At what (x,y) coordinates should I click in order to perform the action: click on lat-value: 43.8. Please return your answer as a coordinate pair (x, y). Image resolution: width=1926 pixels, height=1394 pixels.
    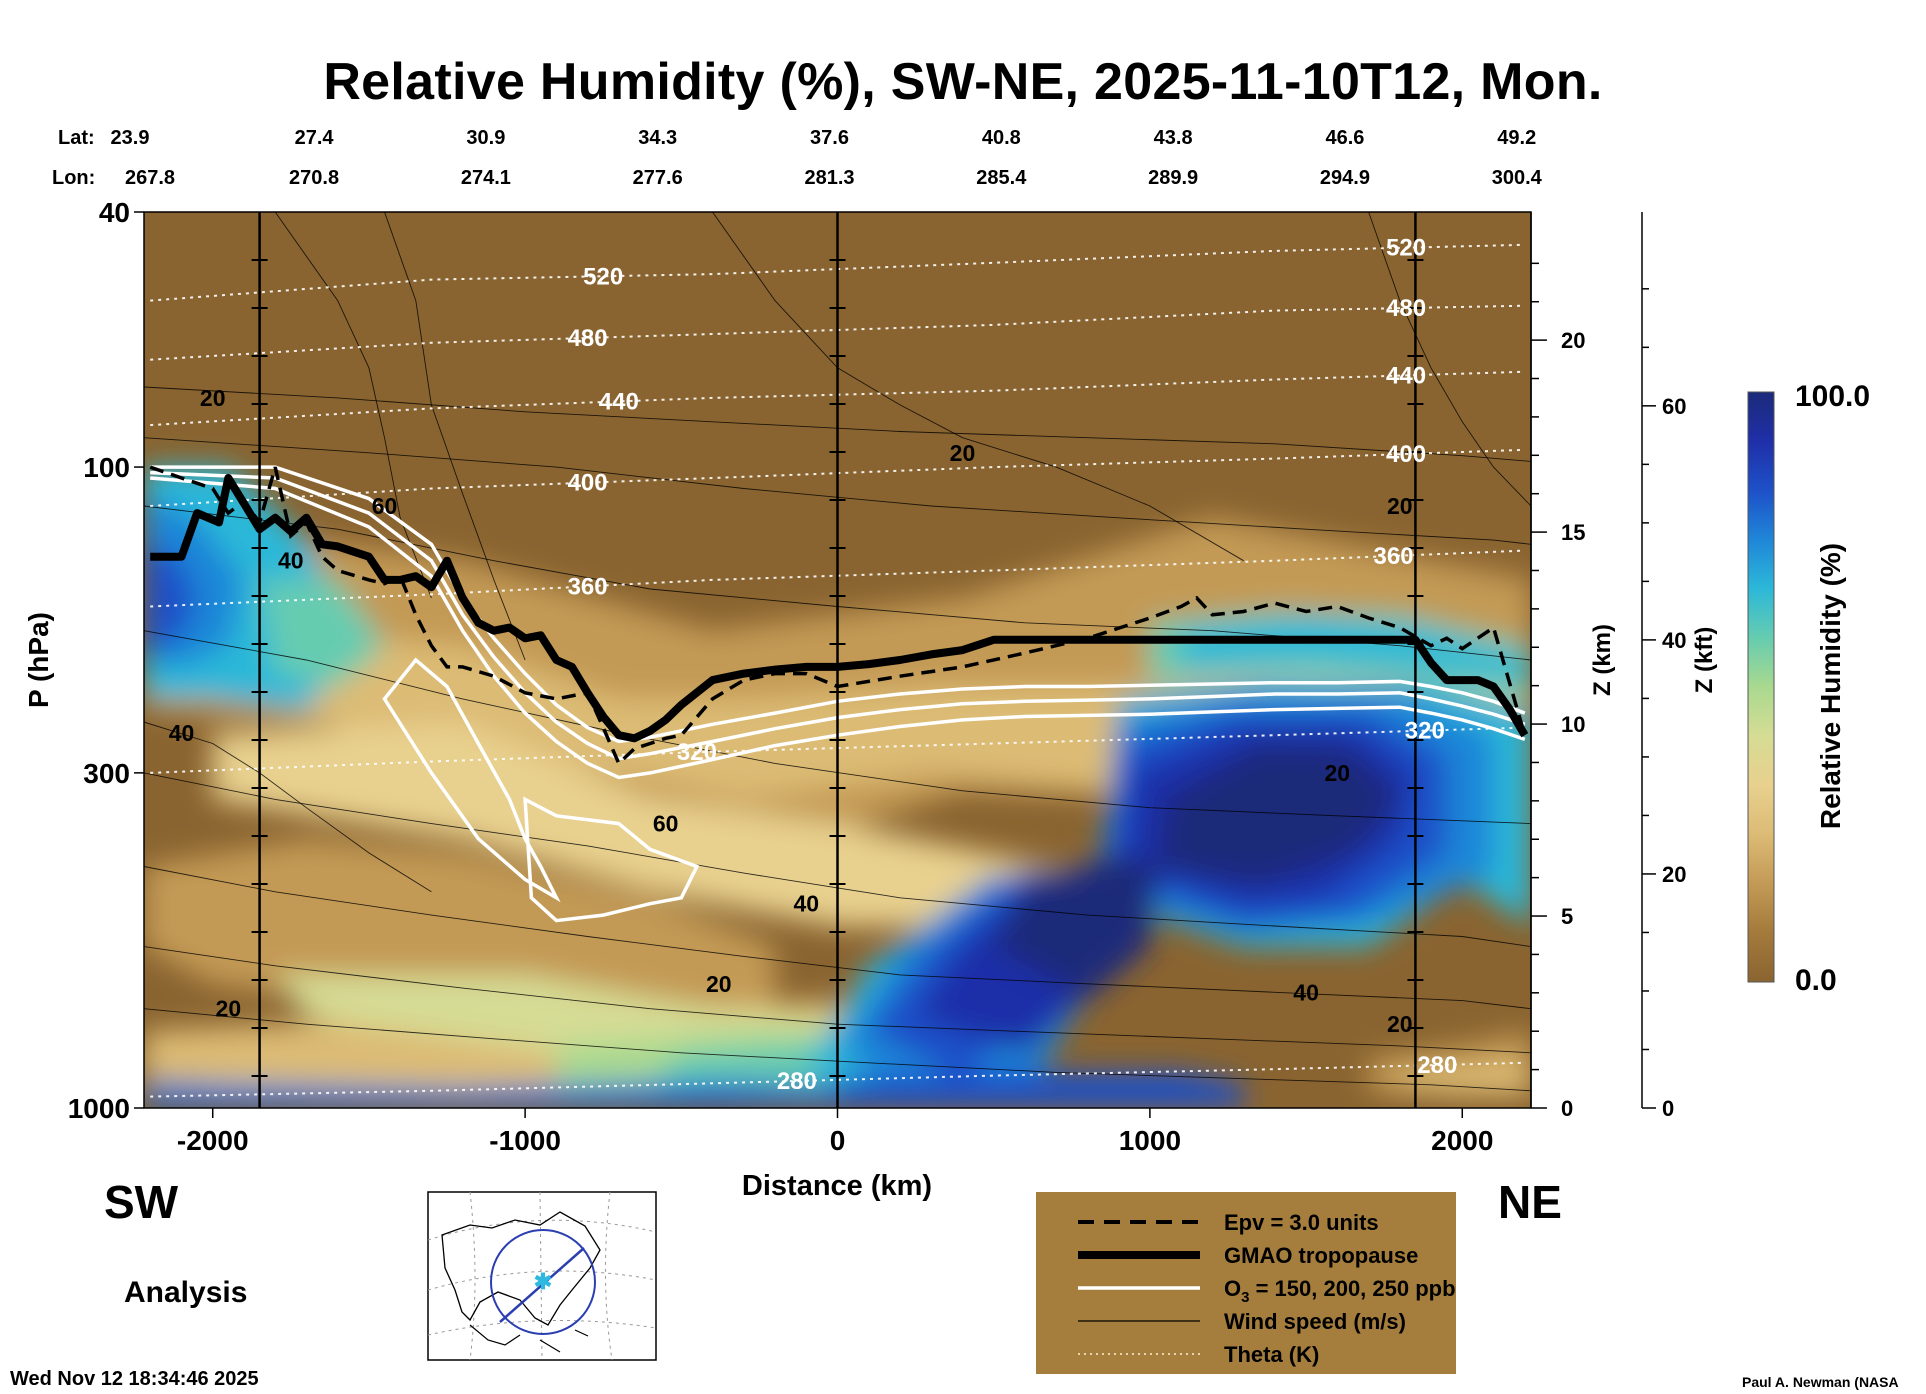
    Looking at the image, I should click on (1173, 138).